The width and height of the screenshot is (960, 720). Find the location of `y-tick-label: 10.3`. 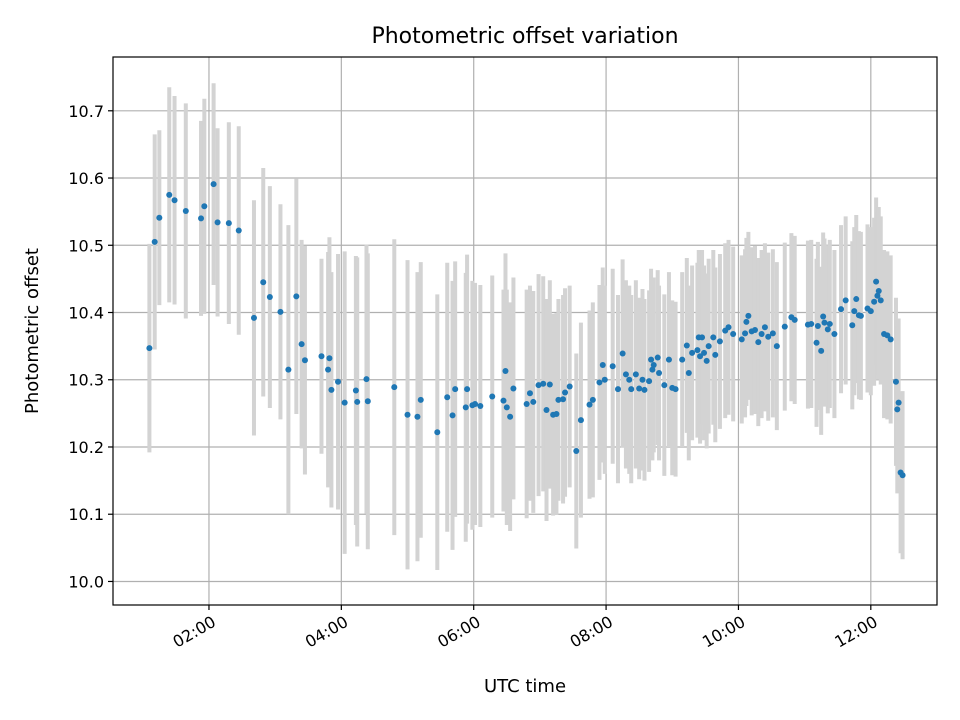

y-tick-label: 10.3 is located at coordinates (86, 380).